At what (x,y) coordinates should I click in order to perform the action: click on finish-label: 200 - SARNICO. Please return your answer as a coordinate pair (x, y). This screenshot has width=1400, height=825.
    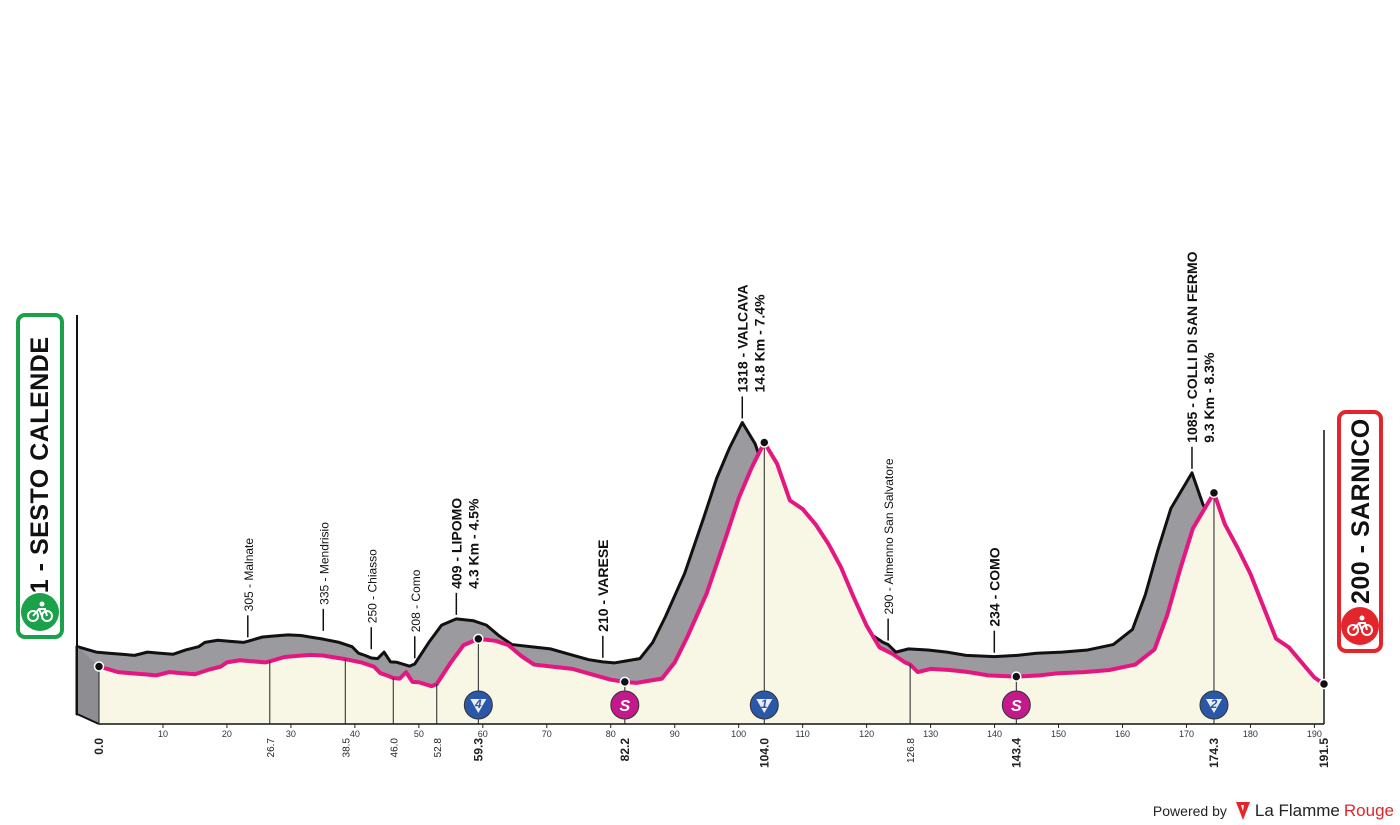
    Looking at the image, I should click on (1361, 511).